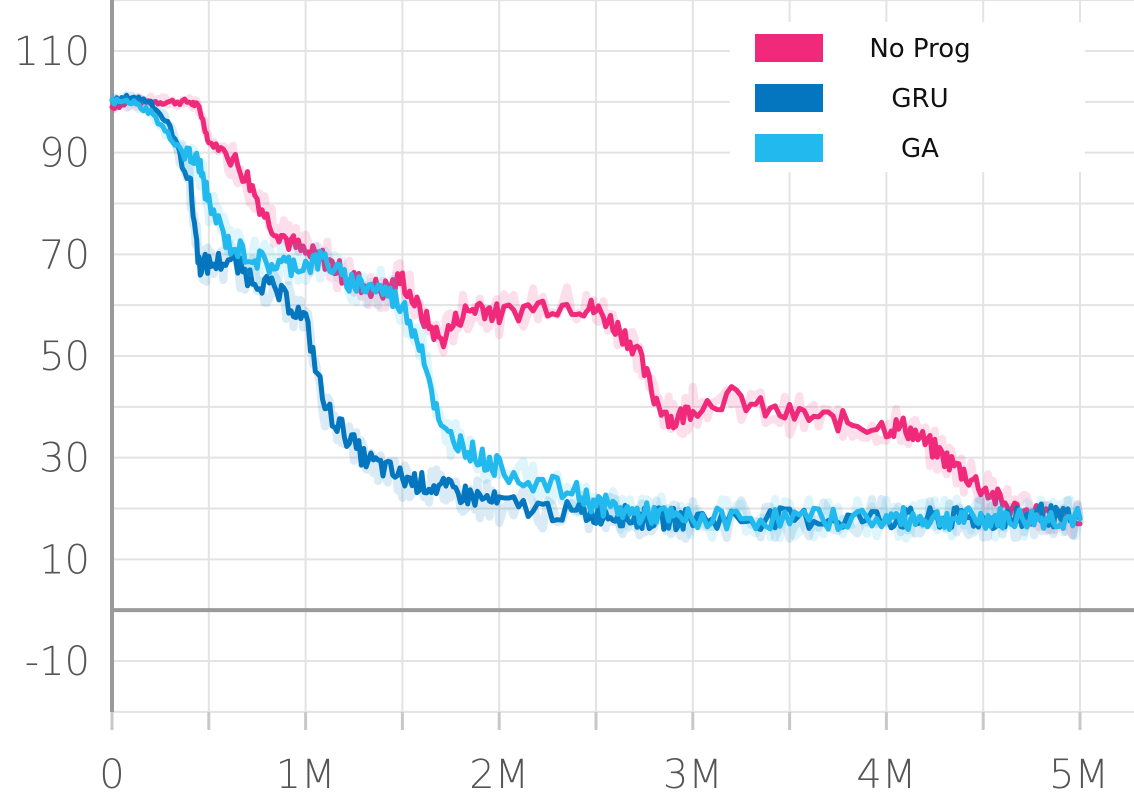 This screenshot has width=1134, height=800. I want to click on y-tick-label: 70, so click(64, 255).